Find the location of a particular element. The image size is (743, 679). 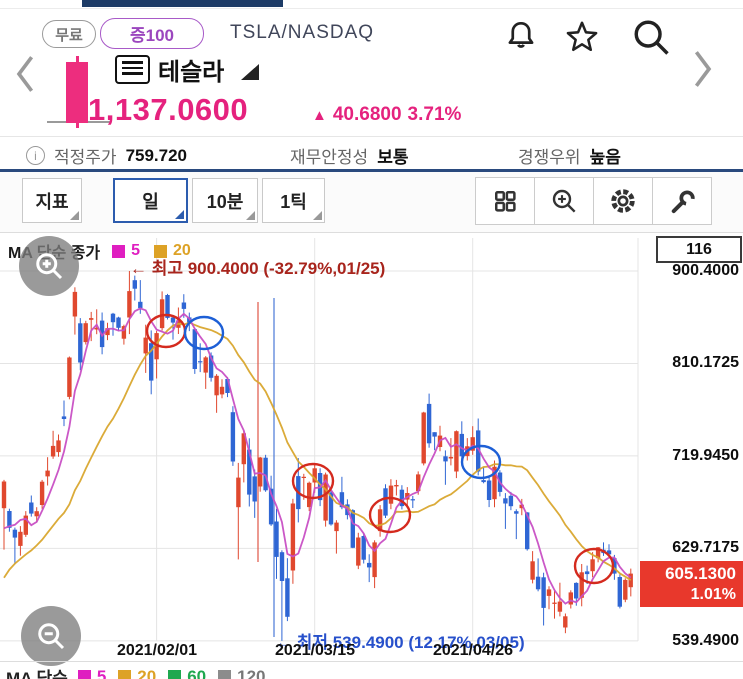

mini-candle-icon is located at coordinates (81, 92).